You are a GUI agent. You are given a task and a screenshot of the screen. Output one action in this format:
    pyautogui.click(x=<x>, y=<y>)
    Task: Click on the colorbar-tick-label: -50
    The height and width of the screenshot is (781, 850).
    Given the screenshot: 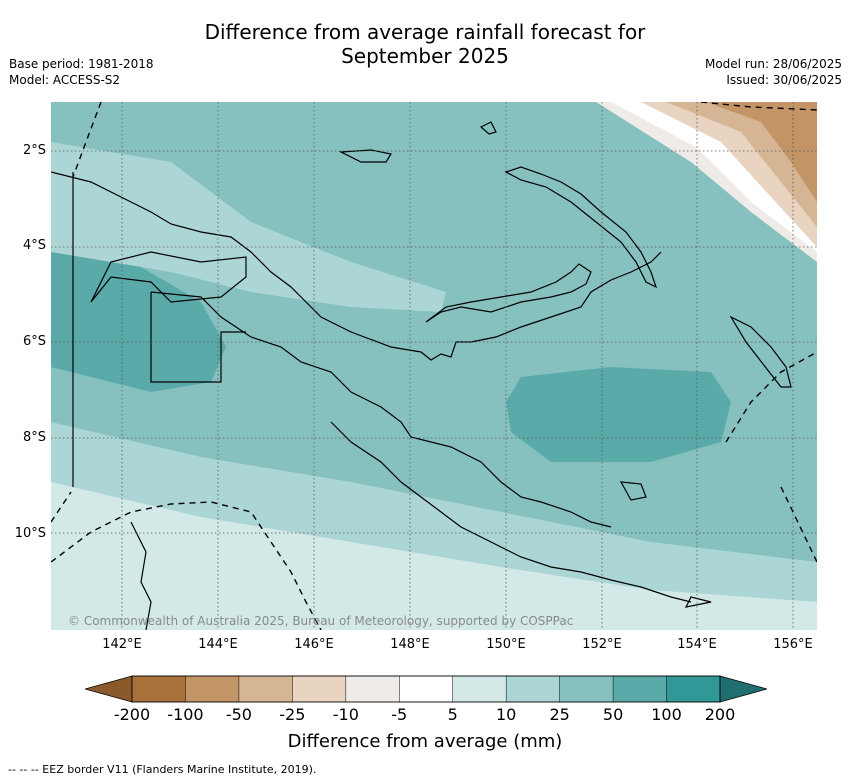 What is the action you would take?
    pyautogui.click(x=238, y=714)
    